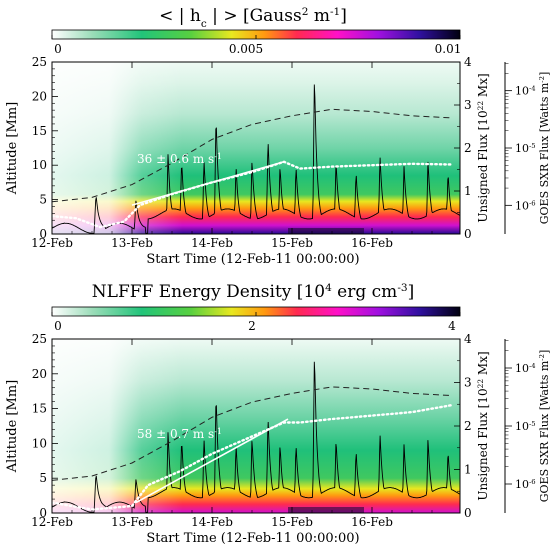  What do you see at coordinates (175, 434) in the screenshot?
I see `velocity-annotation-text: 58 ± 0.7 m s` at bounding box center [175, 434].